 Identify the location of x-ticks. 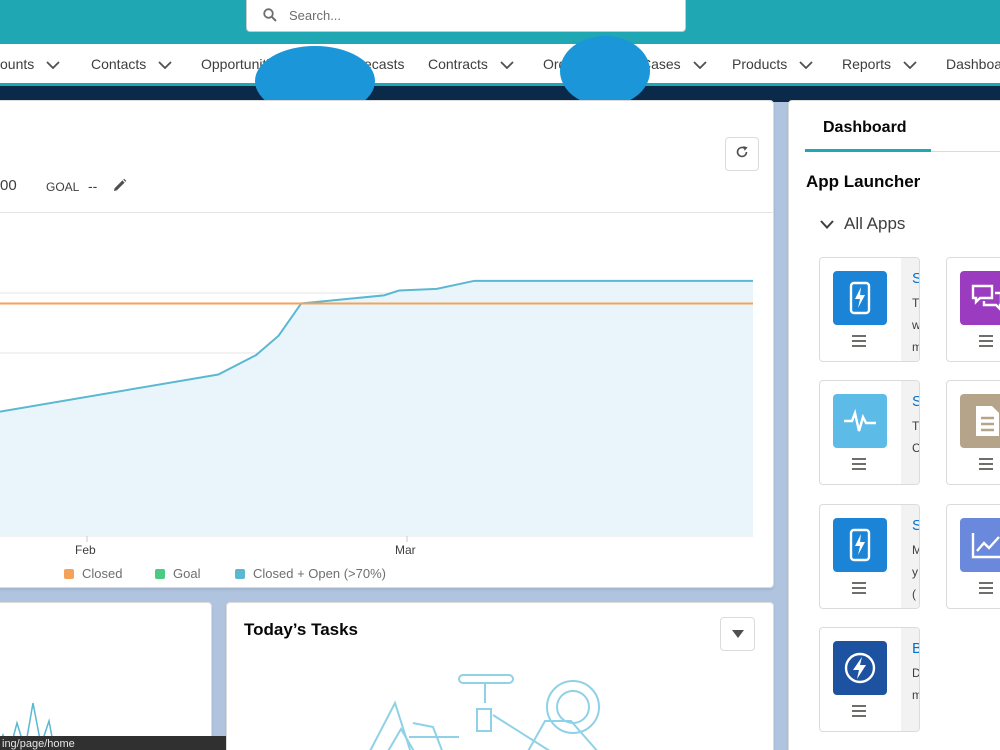
(247, 539).